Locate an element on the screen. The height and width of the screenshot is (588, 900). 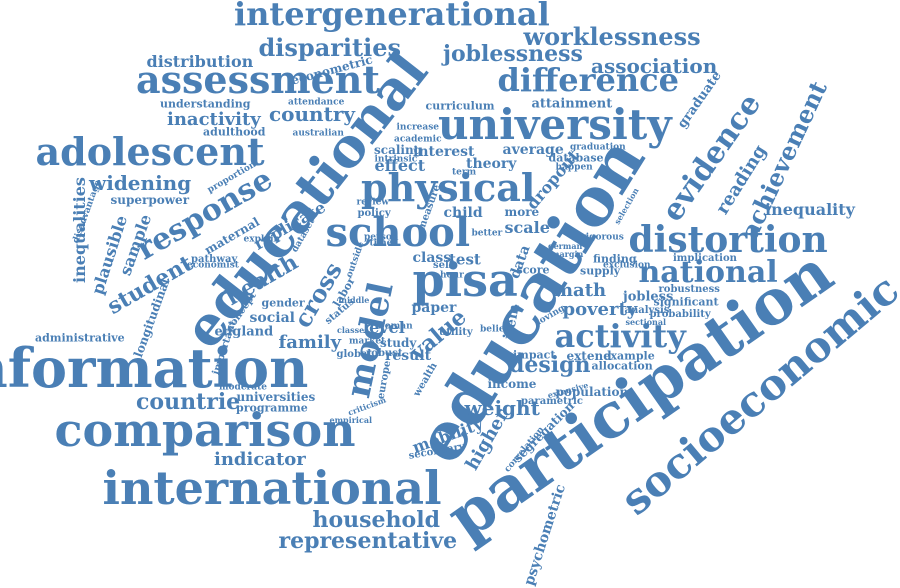
cloud-word-inequality: inequality is located at coordinates (810, 209).